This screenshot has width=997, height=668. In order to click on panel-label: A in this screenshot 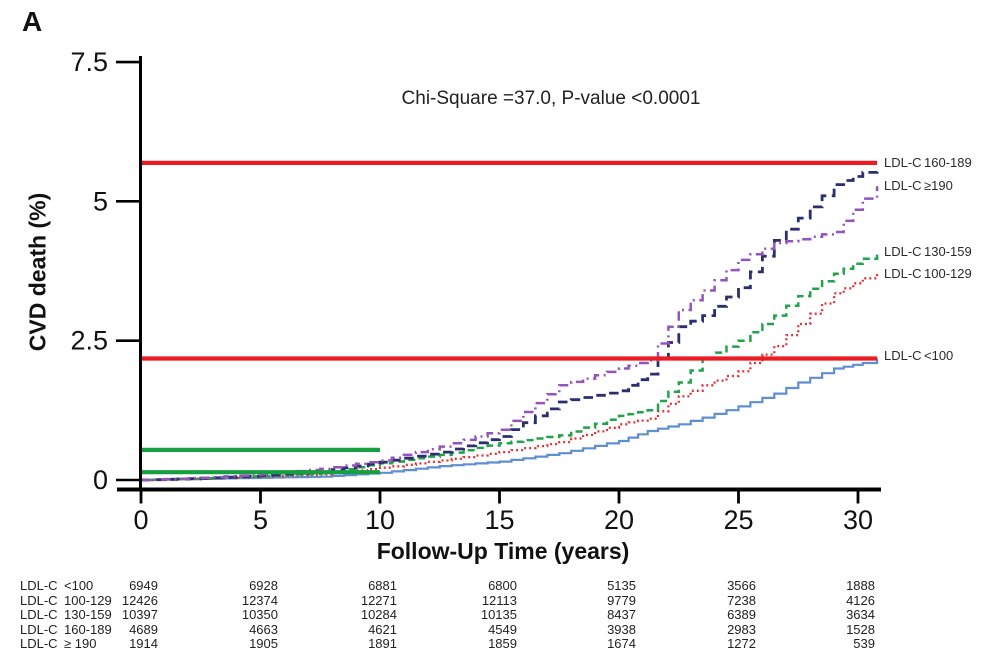, I will do `click(32, 21)`.